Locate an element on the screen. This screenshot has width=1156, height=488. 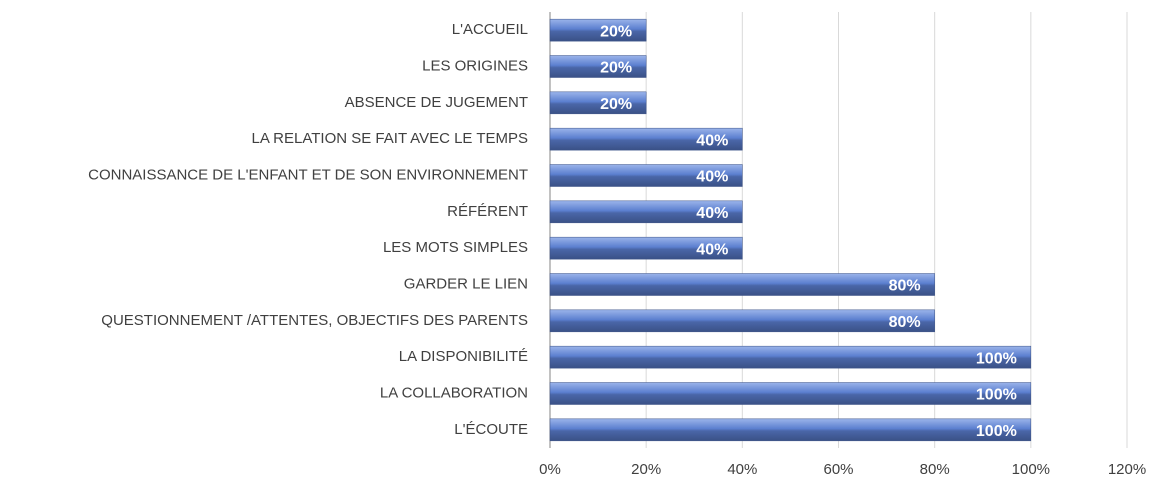
x-tick-label: 120% is located at coordinates (1127, 469).